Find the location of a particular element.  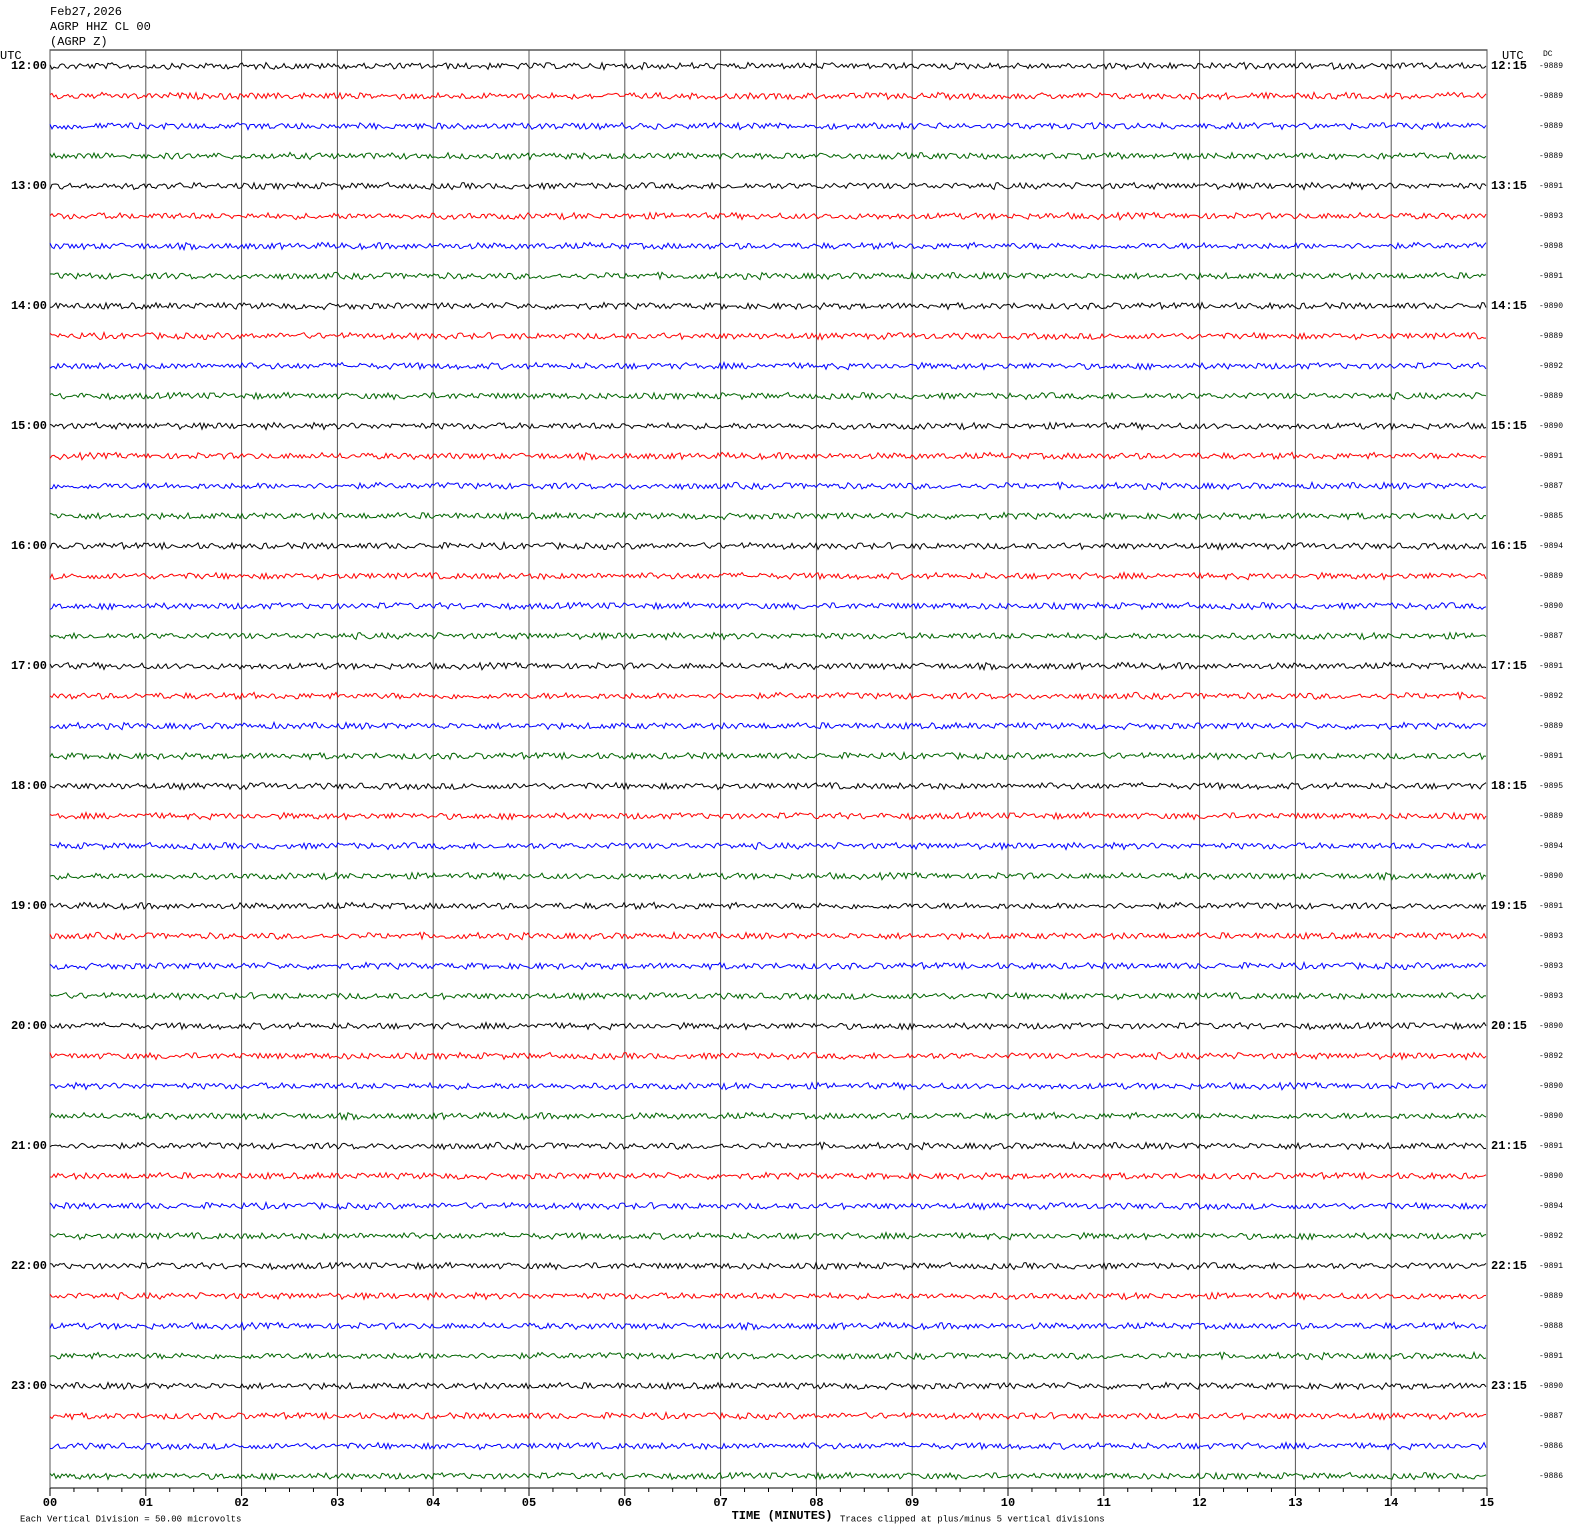

x-tick-label: 12 is located at coordinates (1199, 1503).